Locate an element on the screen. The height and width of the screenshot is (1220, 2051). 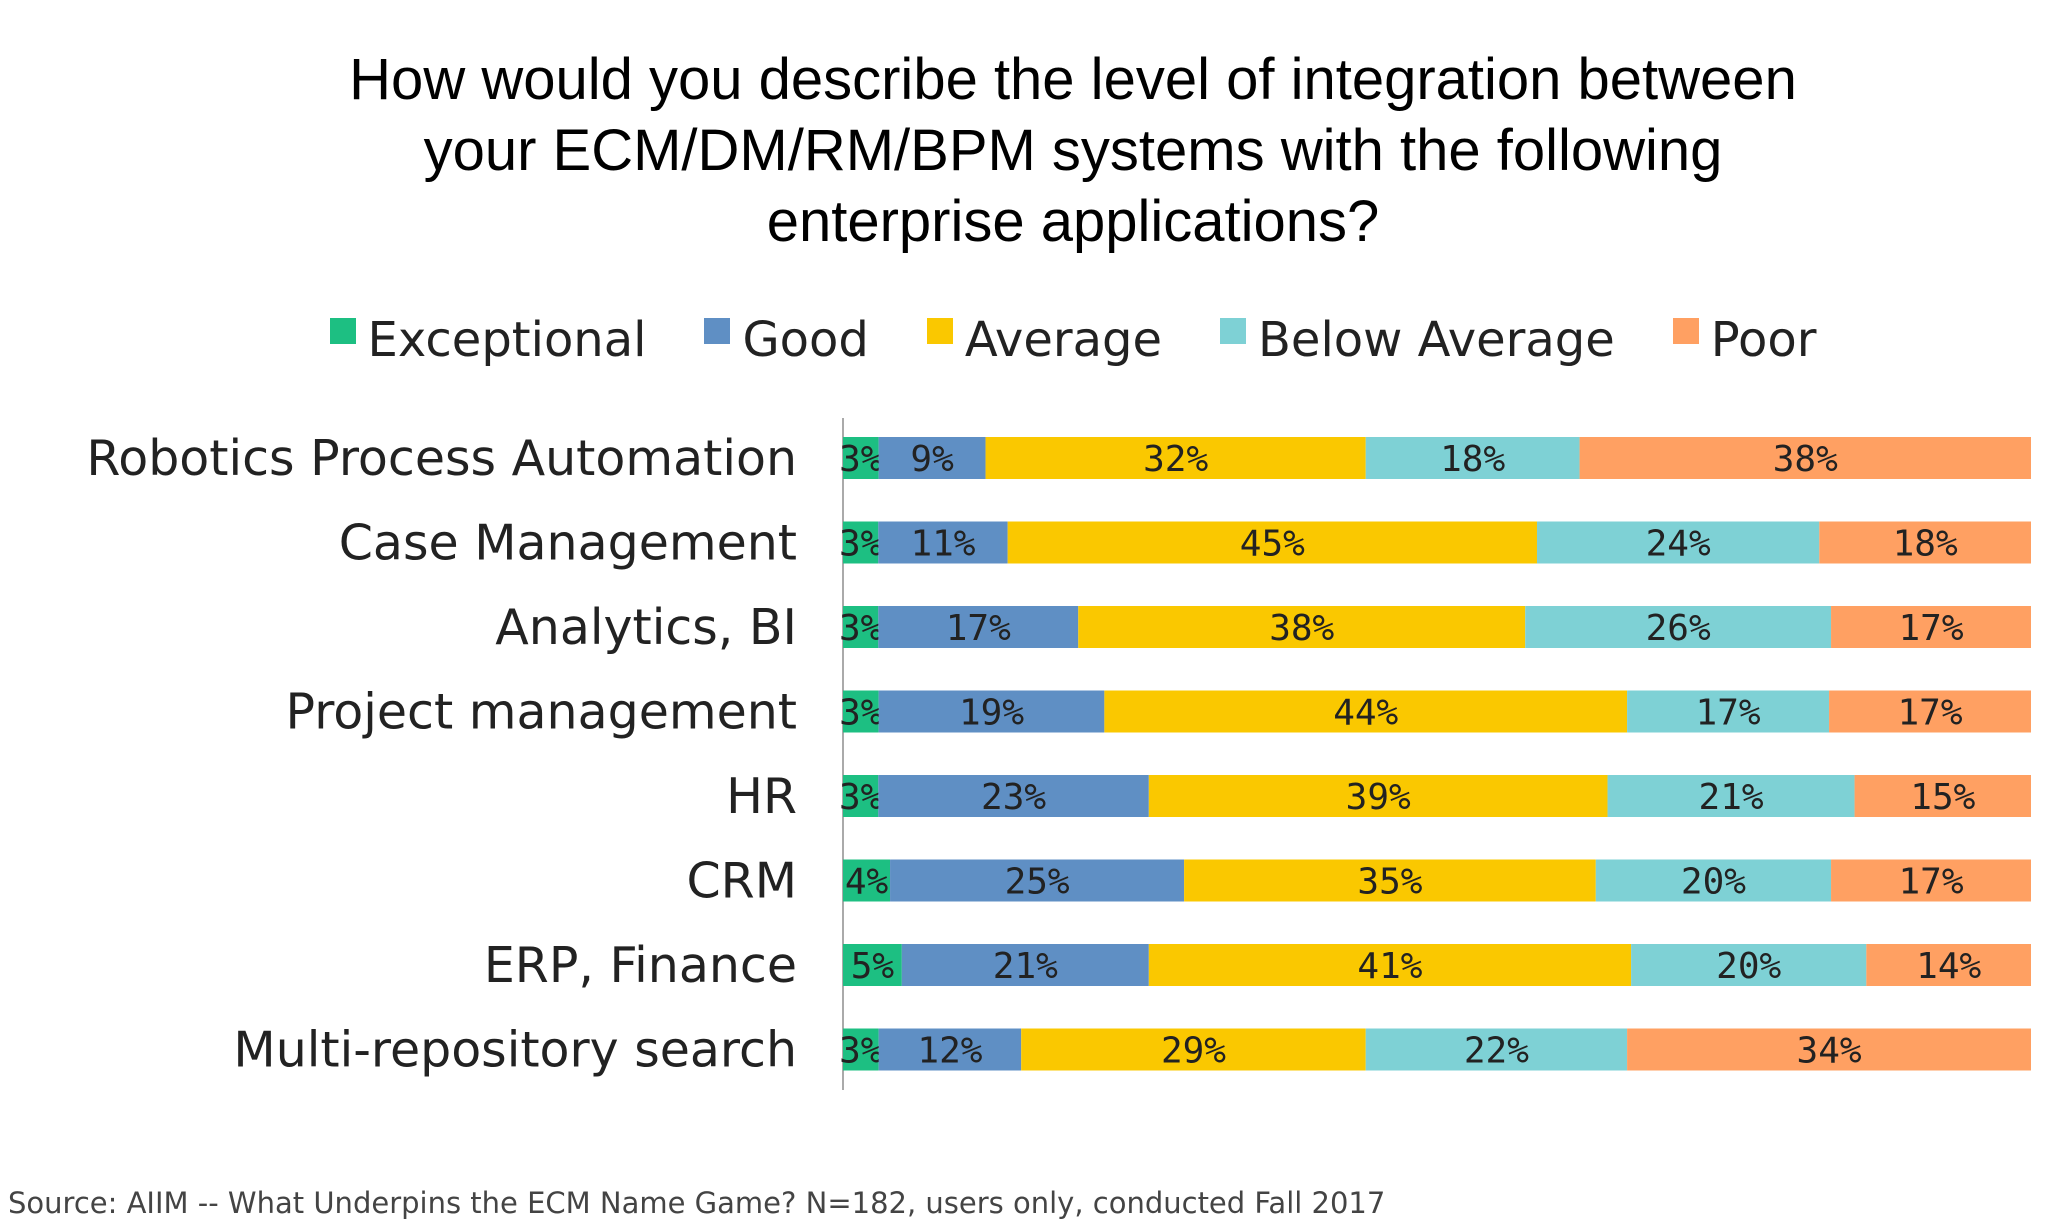
legend-item: Exceptional is located at coordinates (488, 340).